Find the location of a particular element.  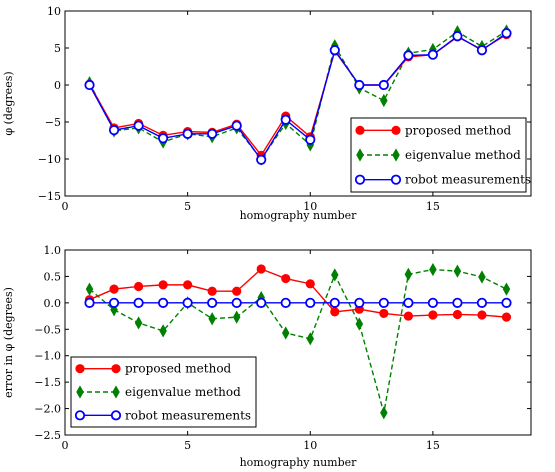

y-tick-label: −10 is located at coordinates (49, 159).